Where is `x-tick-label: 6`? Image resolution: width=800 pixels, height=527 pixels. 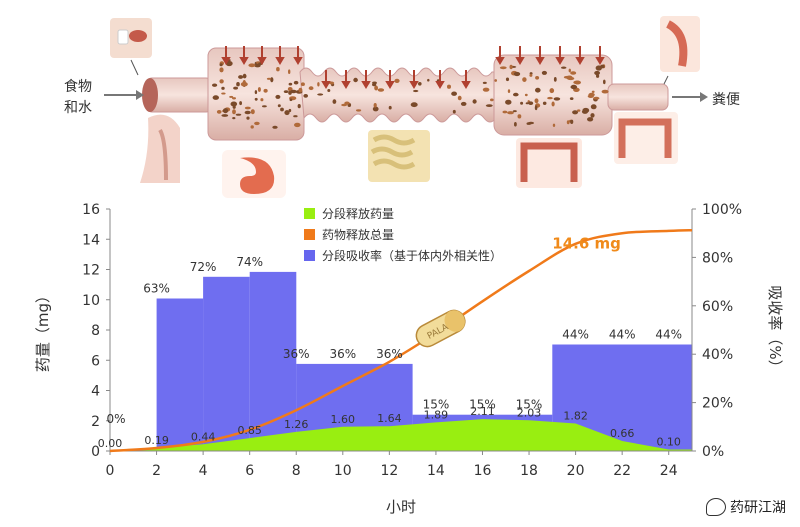 x-tick-label: 6 is located at coordinates (249, 471).